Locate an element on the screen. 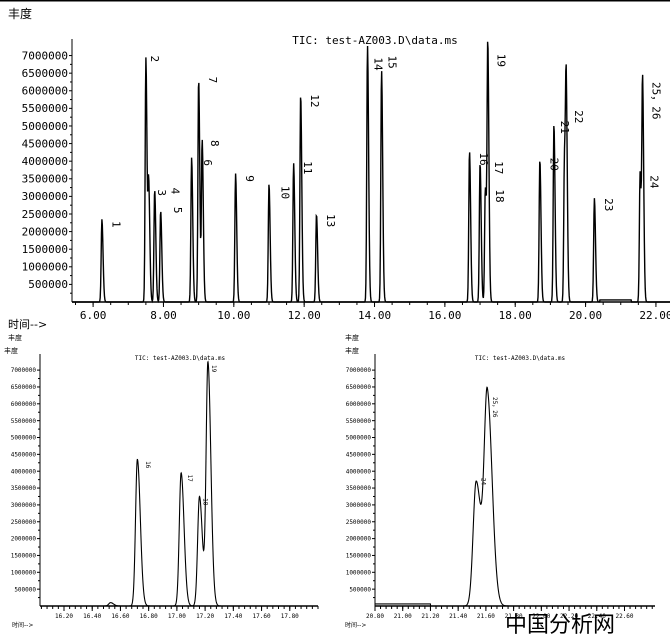 The image size is (670, 639). x-tick-label: 6.00 is located at coordinates (93, 315).